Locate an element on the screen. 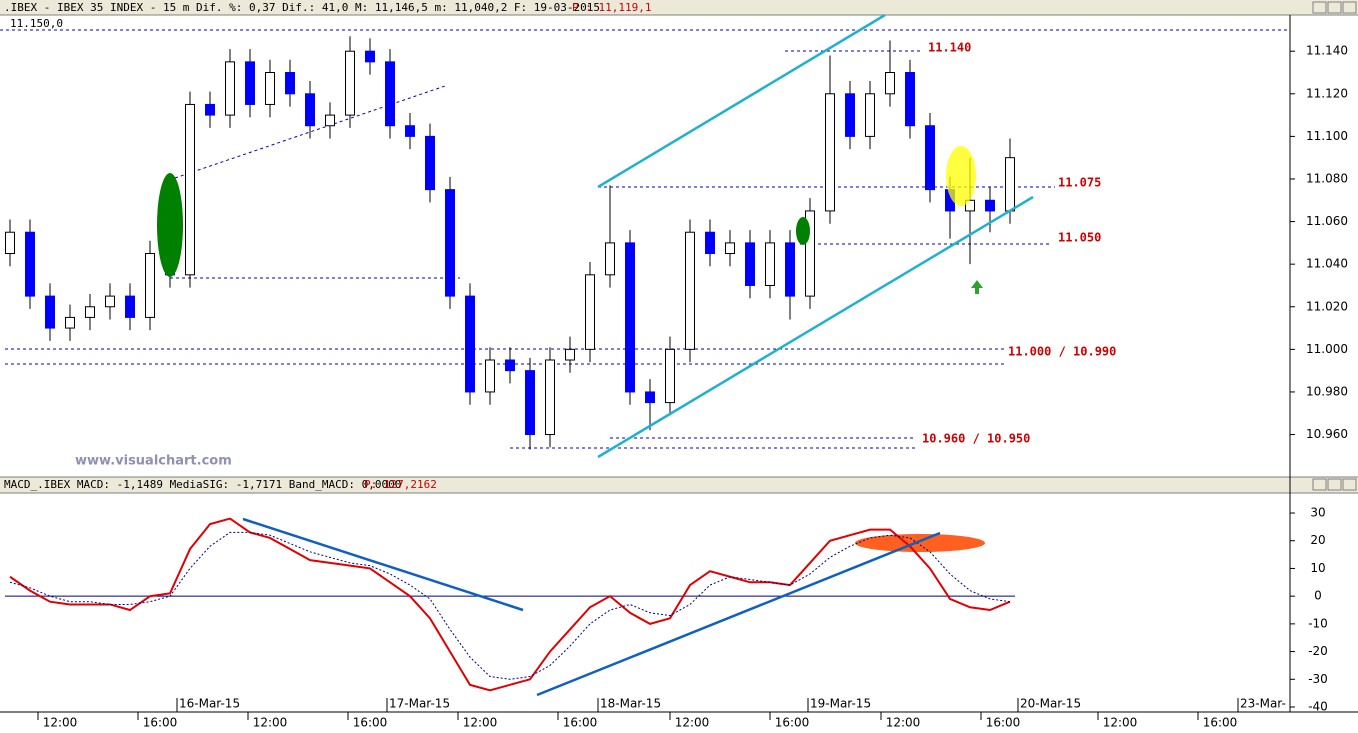 The width and height of the screenshot is (1358, 733). annotation: 10.960 / 10.950 is located at coordinates (976, 439).